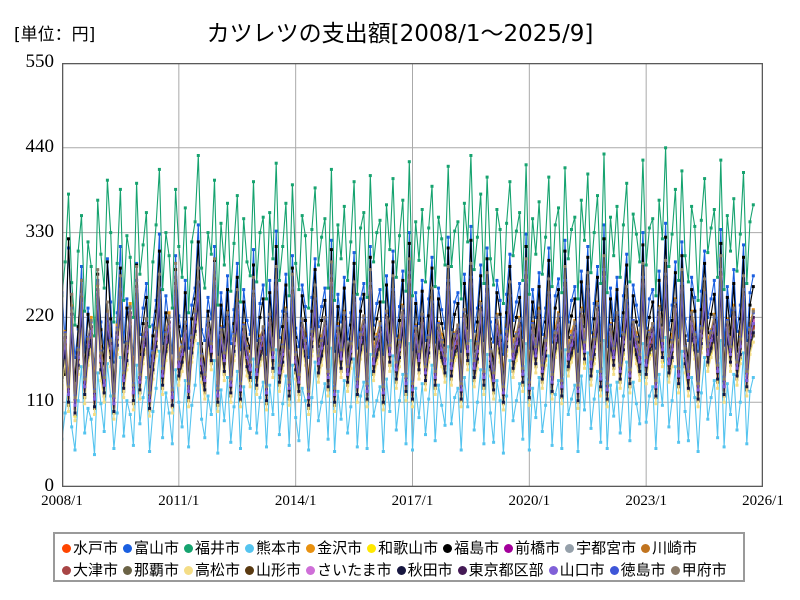 The height and width of the screenshot is (600, 800). I want to click on legend-item-前橋市: 前橋市, so click(532, 547).